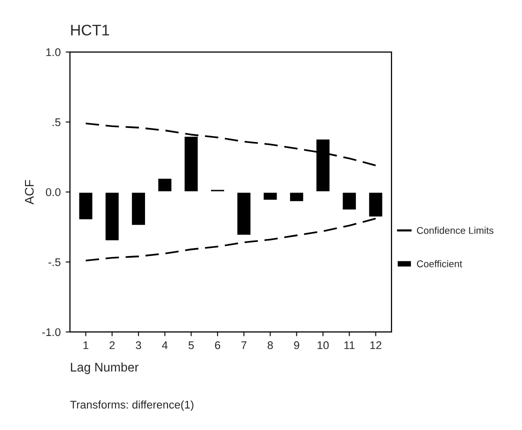 The image size is (522, 430). What do you see at coordinates (53, 192) in the screenshot?
I see `y-tick-label: 0.0` at bounding box center [53, 192].